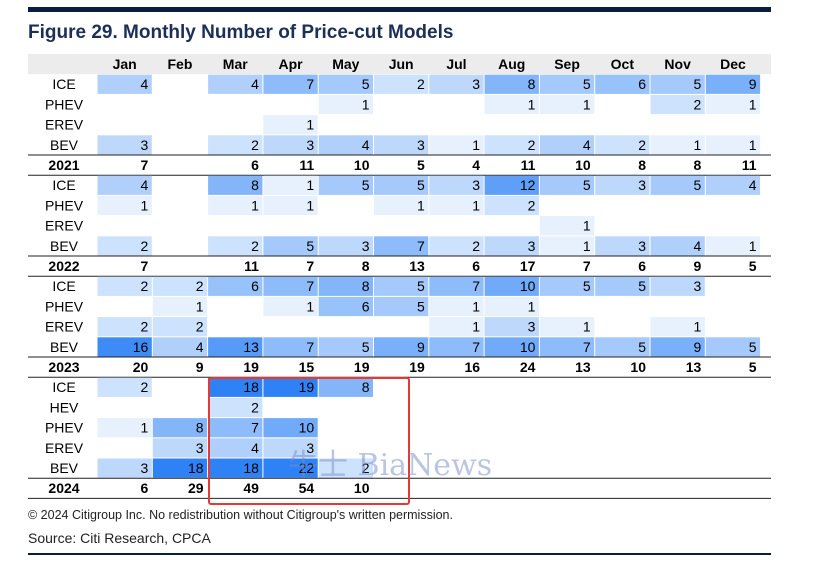 Image resolution: width=827 pixels, height=574 pixels. I want to click on cell-bg-2022-bev-mar, so click(235, 246).